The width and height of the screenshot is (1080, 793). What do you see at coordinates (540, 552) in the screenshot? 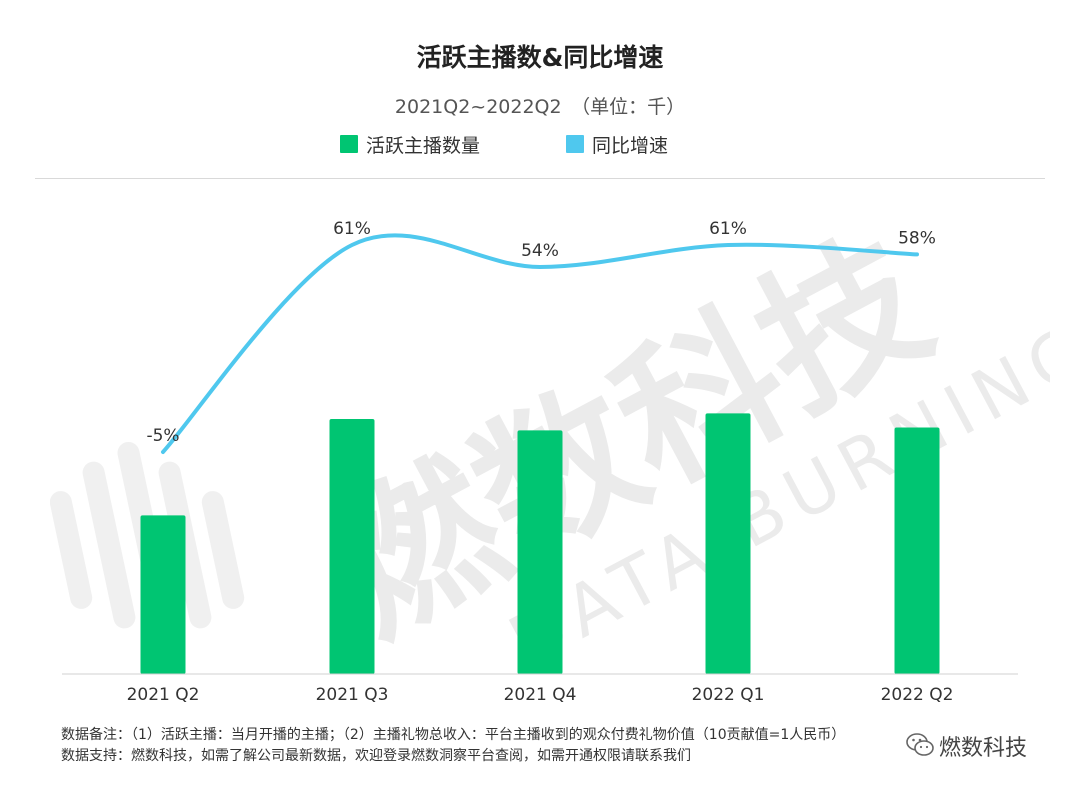
I see `bar-2021-q4` at bounding box center [540, 552].